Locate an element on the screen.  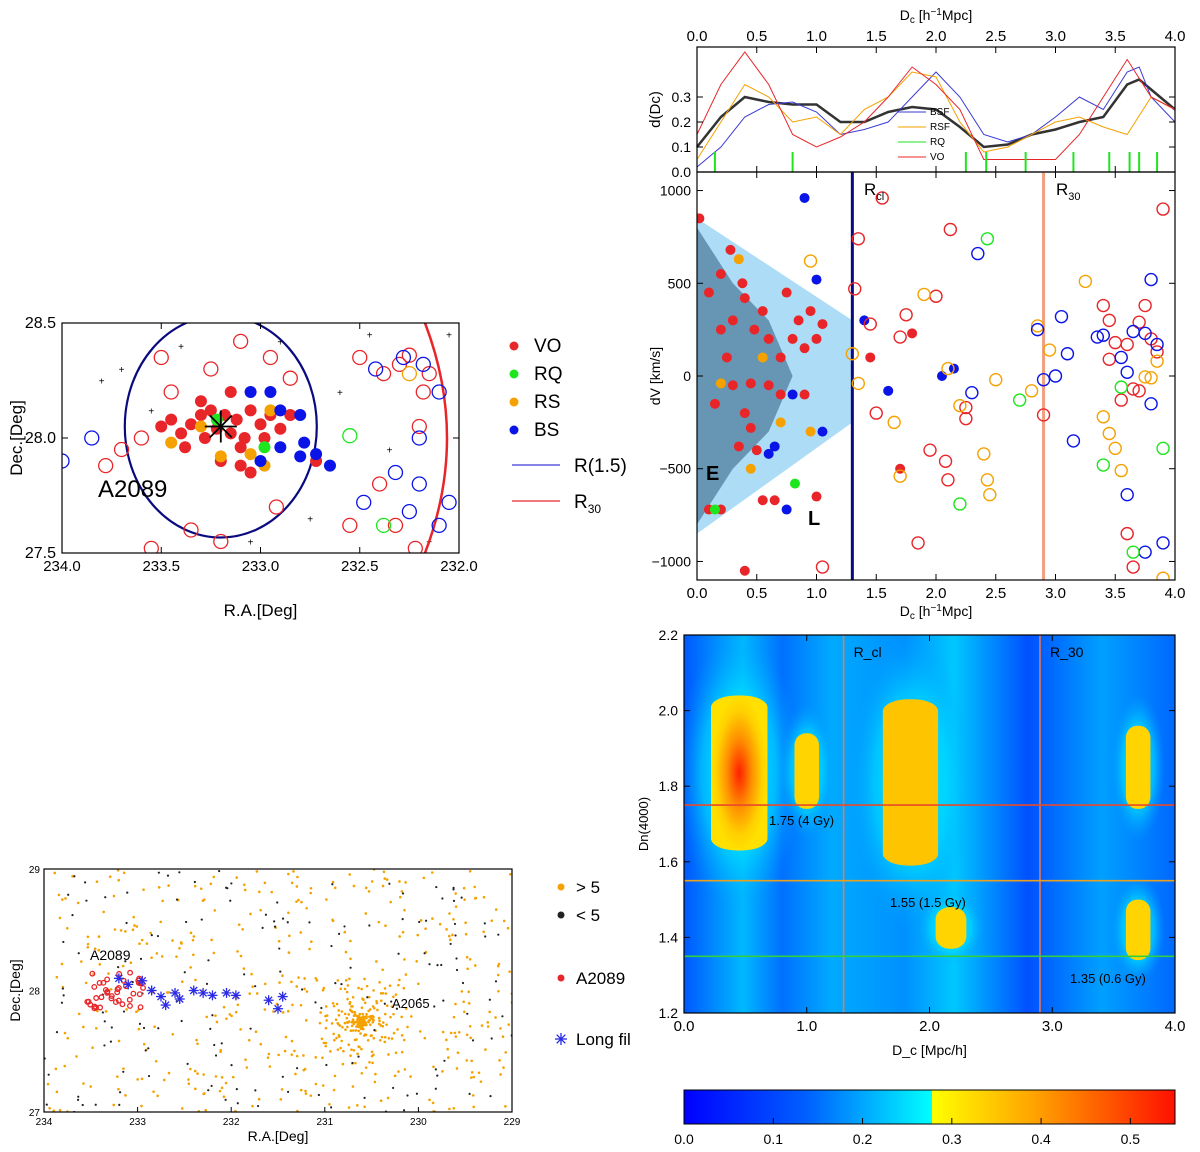
phase-point-bs is located at coordinates (888, 390).